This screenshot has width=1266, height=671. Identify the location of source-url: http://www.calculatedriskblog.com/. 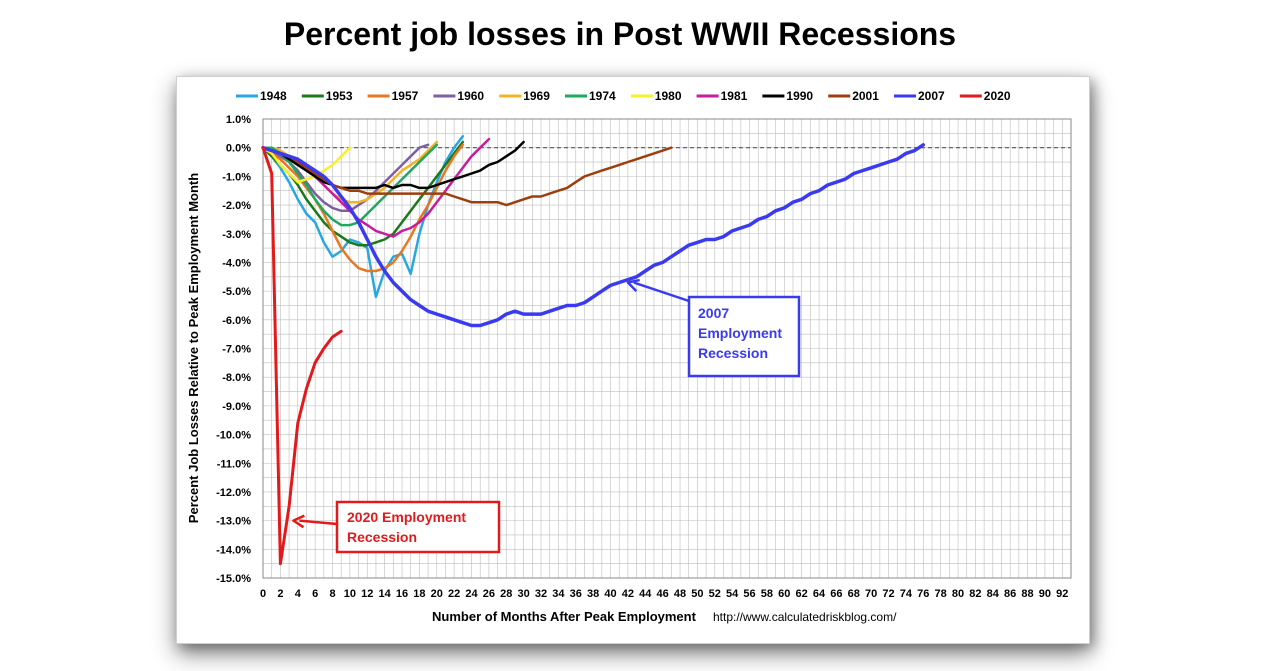
(805, 617).